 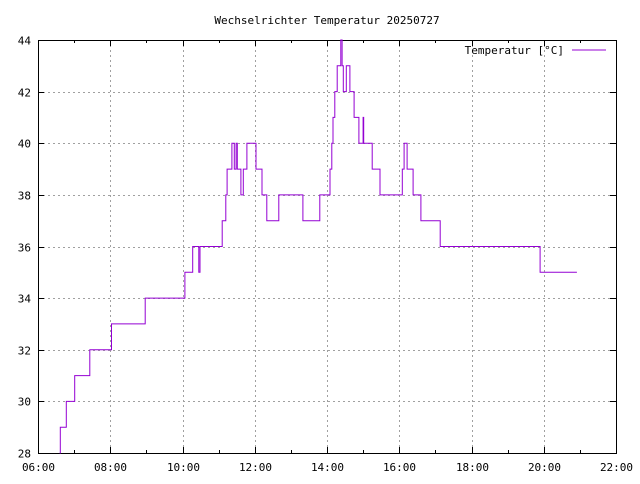 I want to click on x-tick-label: 20:00, so click(x=544, y=467).